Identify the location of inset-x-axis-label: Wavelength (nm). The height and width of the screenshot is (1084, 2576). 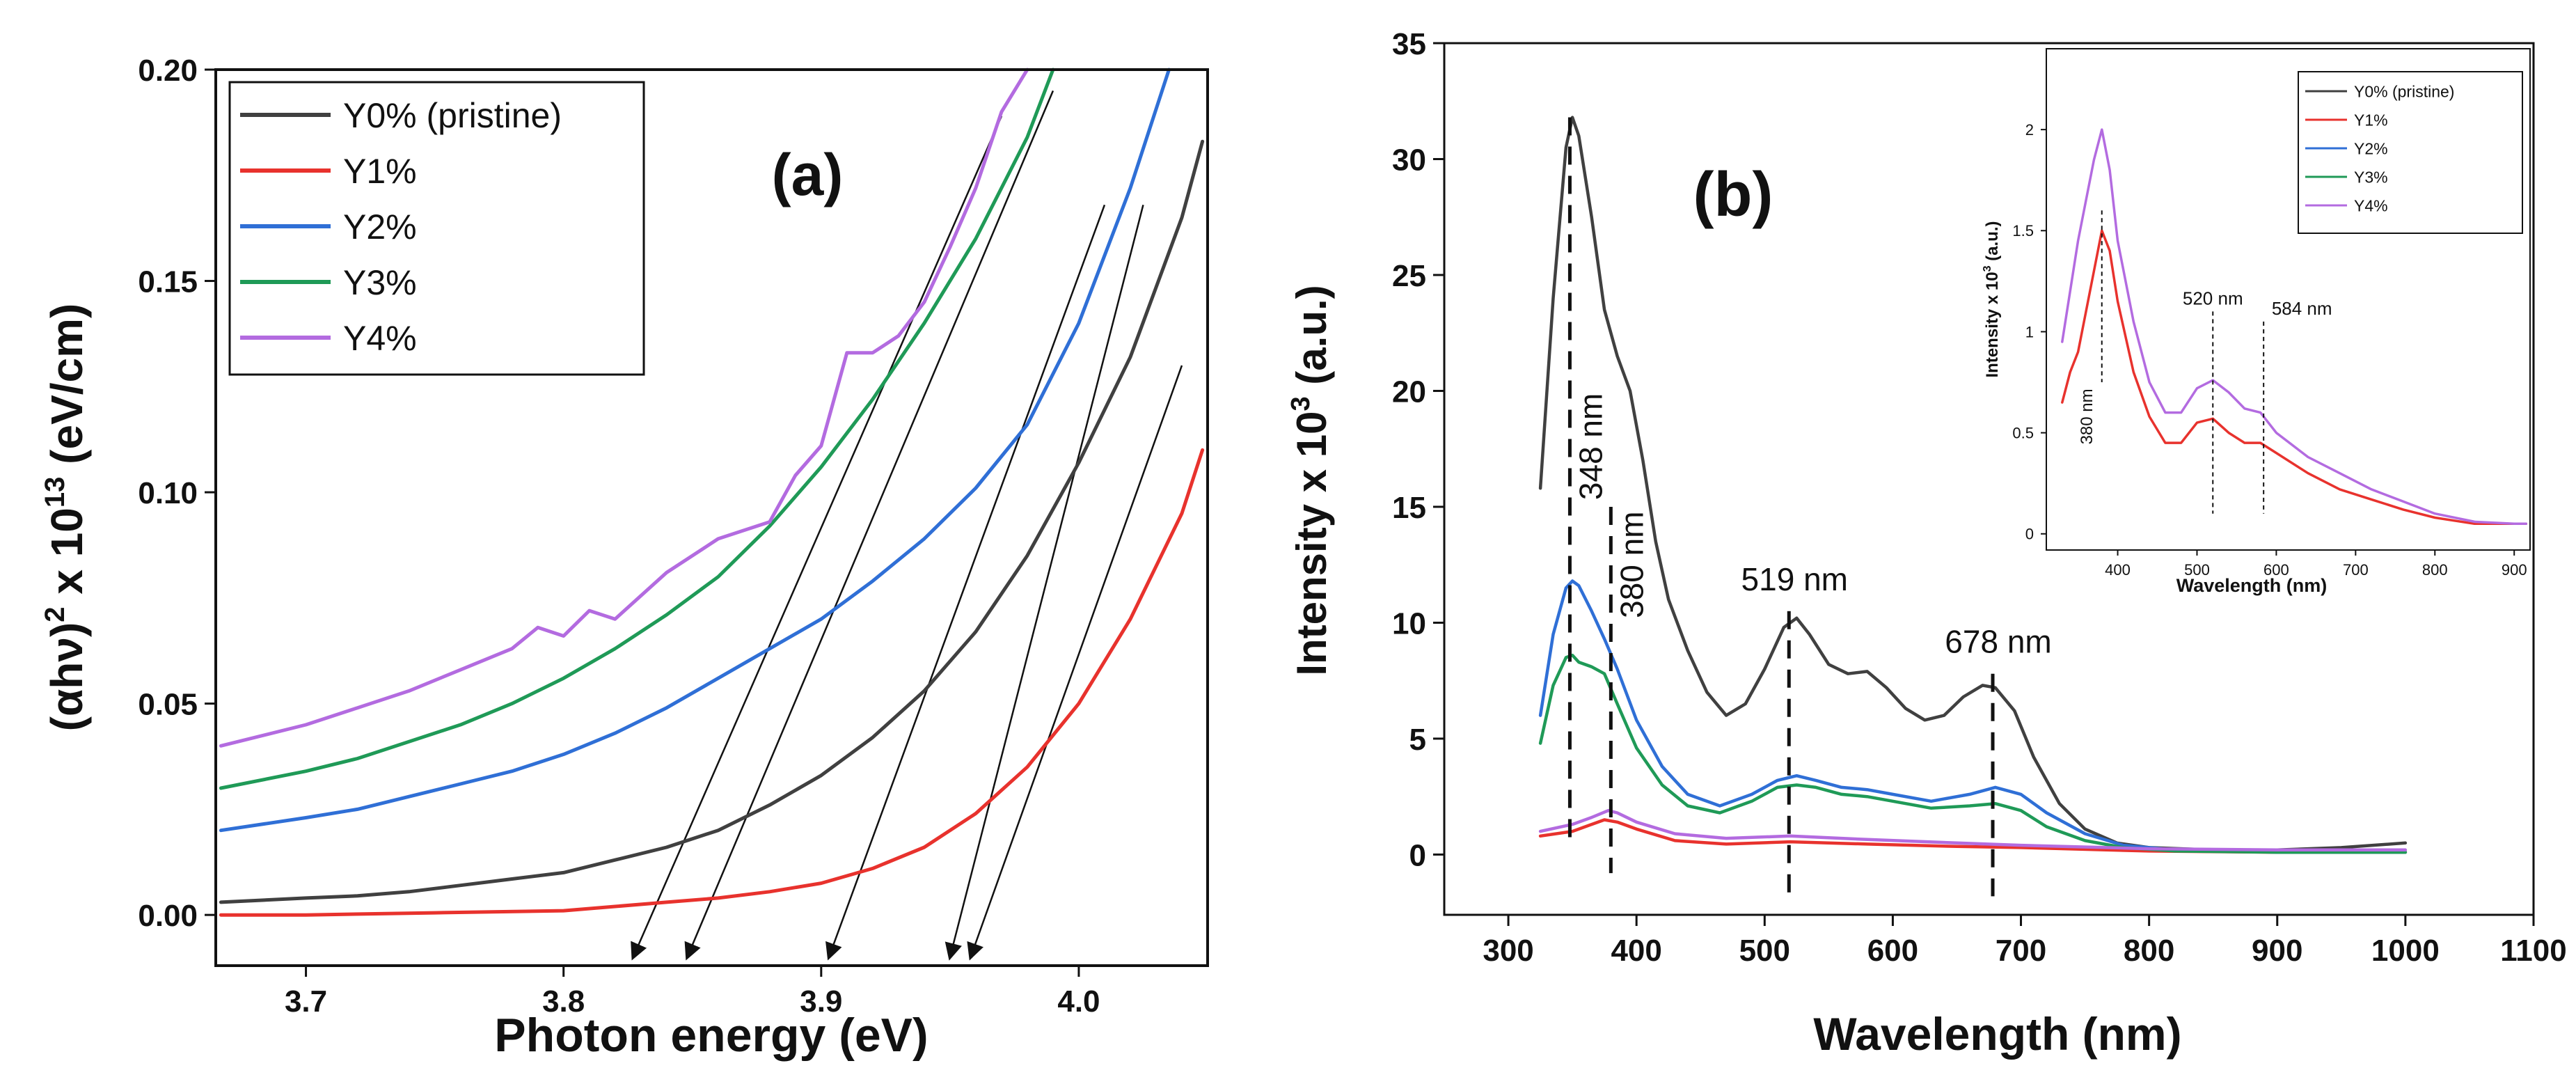
(2252, 585).